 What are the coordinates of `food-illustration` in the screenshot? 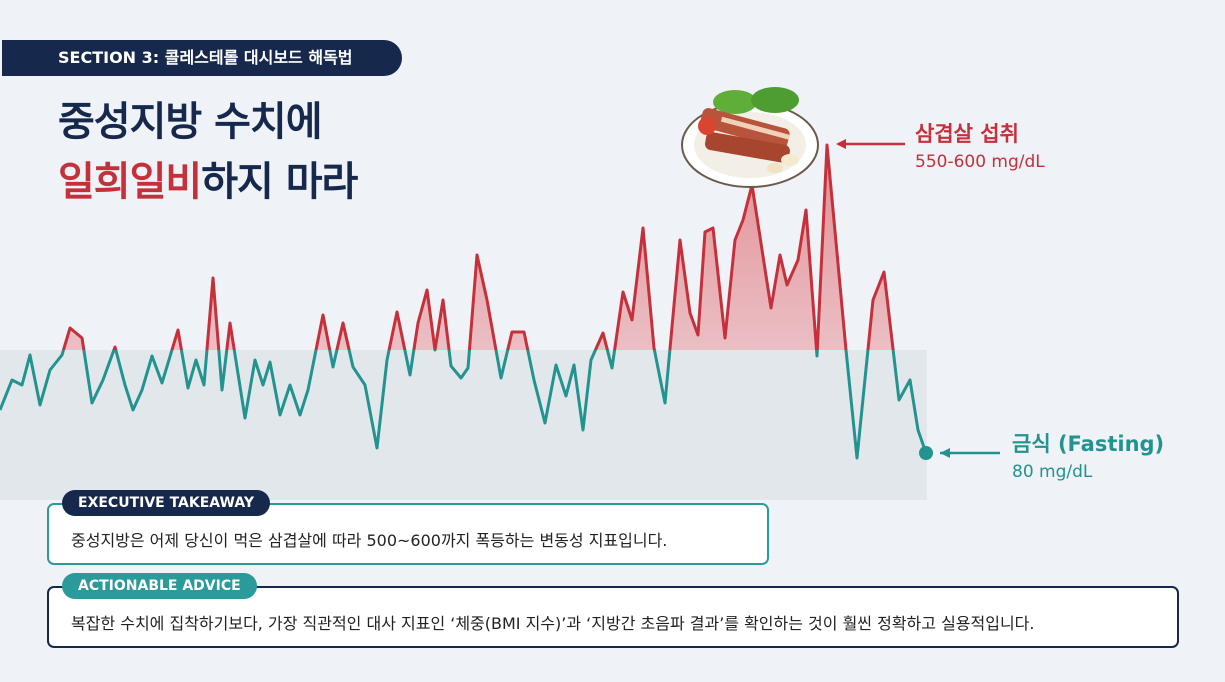 It's located at (750, 137).